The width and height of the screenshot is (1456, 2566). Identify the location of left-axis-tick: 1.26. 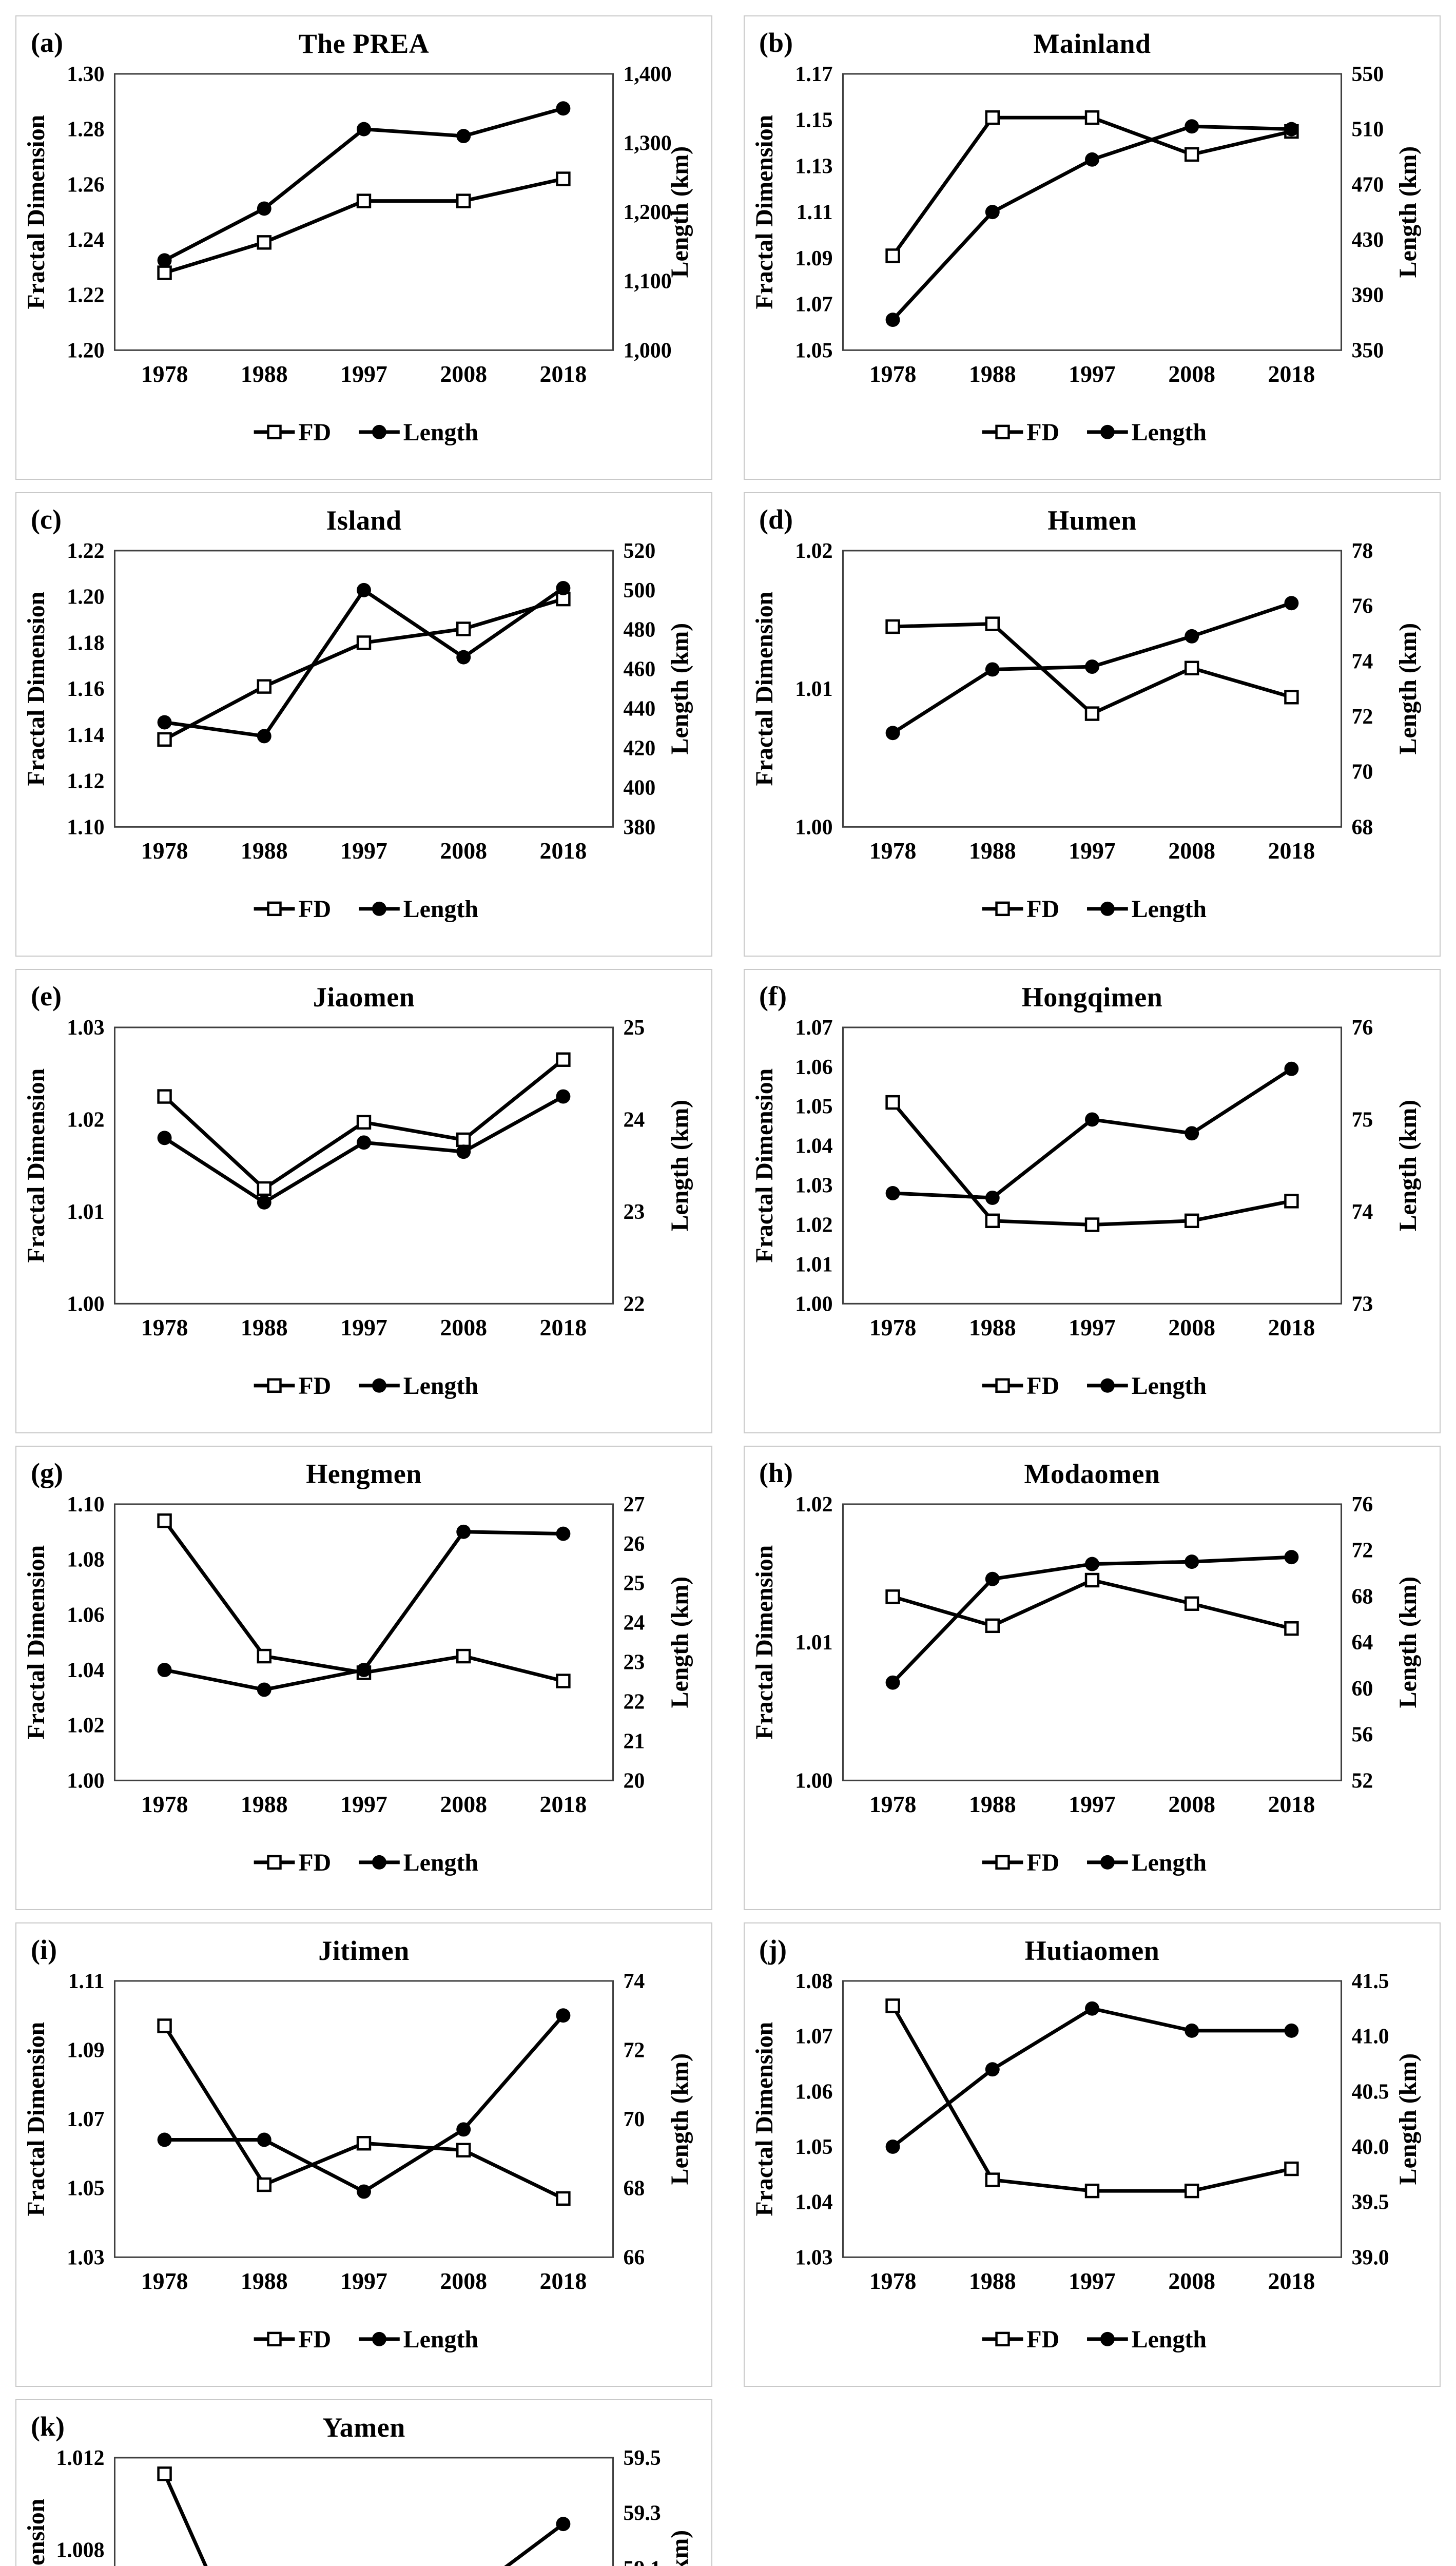
(85, 185).